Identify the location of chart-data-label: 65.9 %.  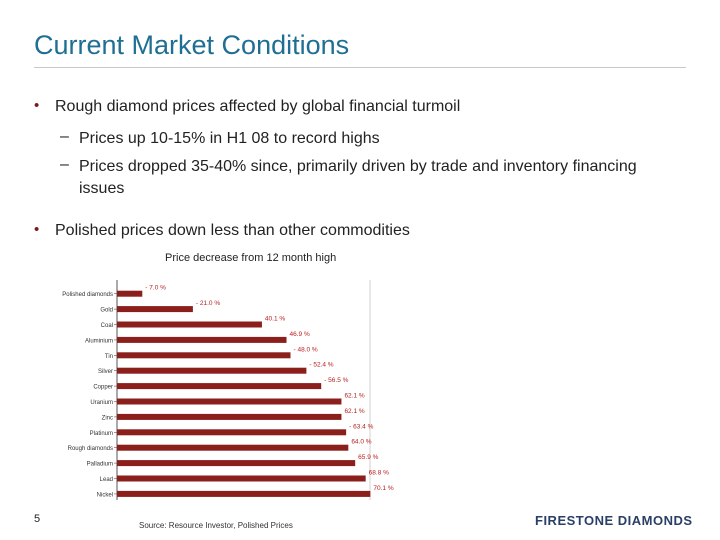
(368, 457).